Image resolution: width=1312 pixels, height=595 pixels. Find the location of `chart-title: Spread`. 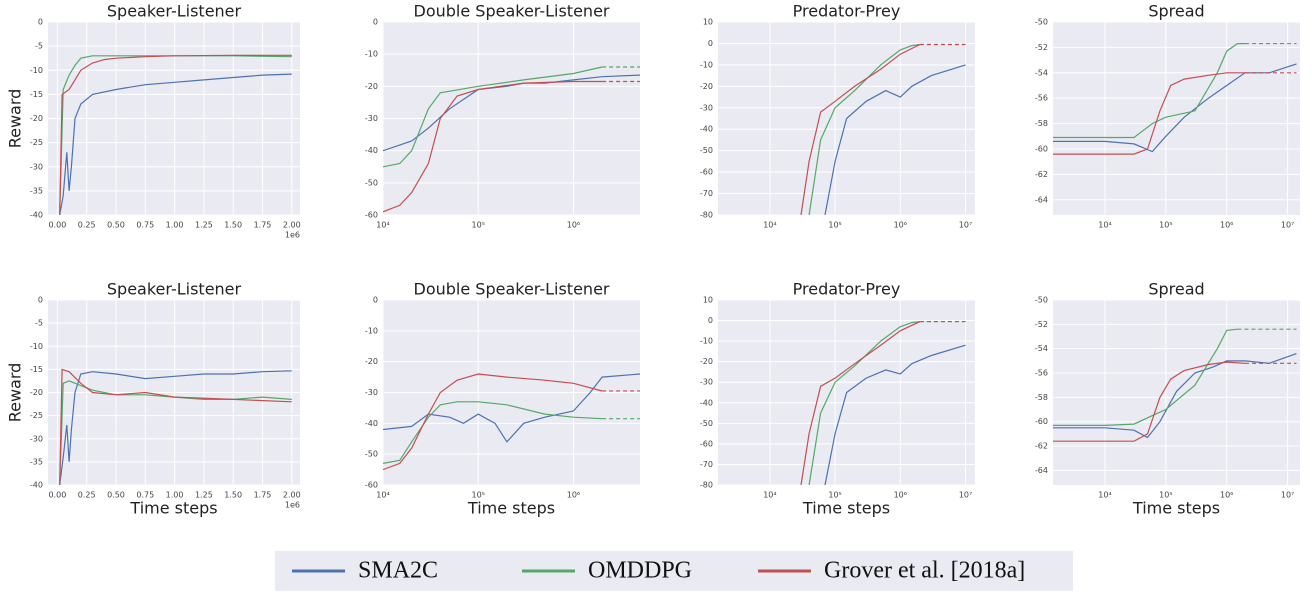

chart-title: Spread is located at coordinates (1176, 11).